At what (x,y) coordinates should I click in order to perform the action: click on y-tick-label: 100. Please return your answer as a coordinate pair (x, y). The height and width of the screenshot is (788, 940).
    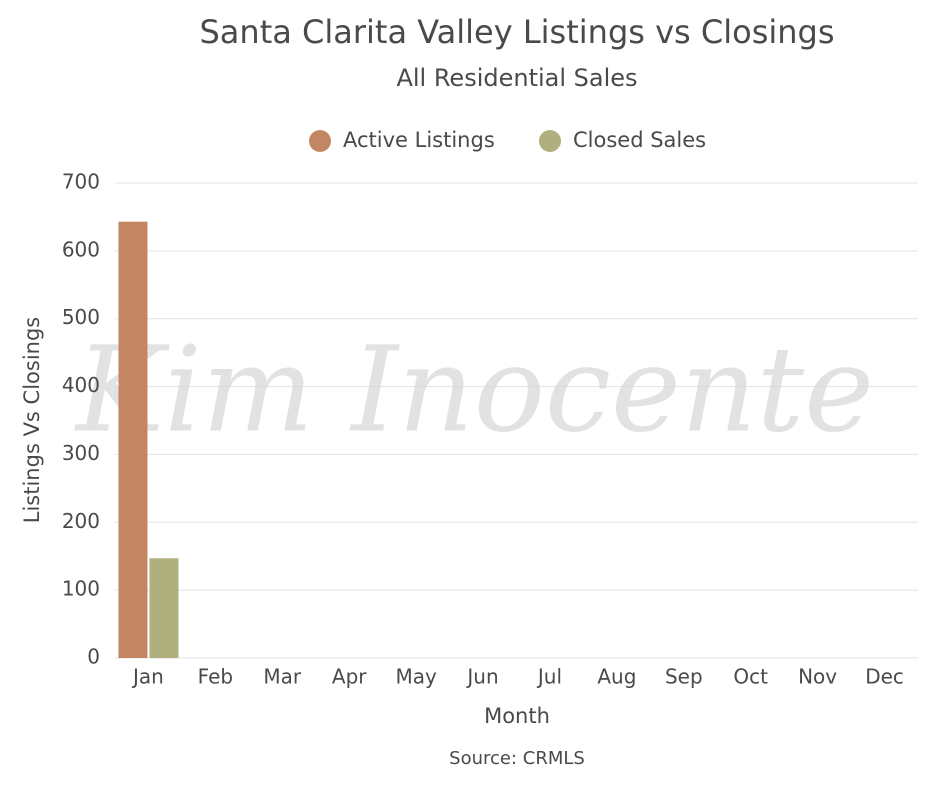
    Looking at the image, I should click on (81, 589).